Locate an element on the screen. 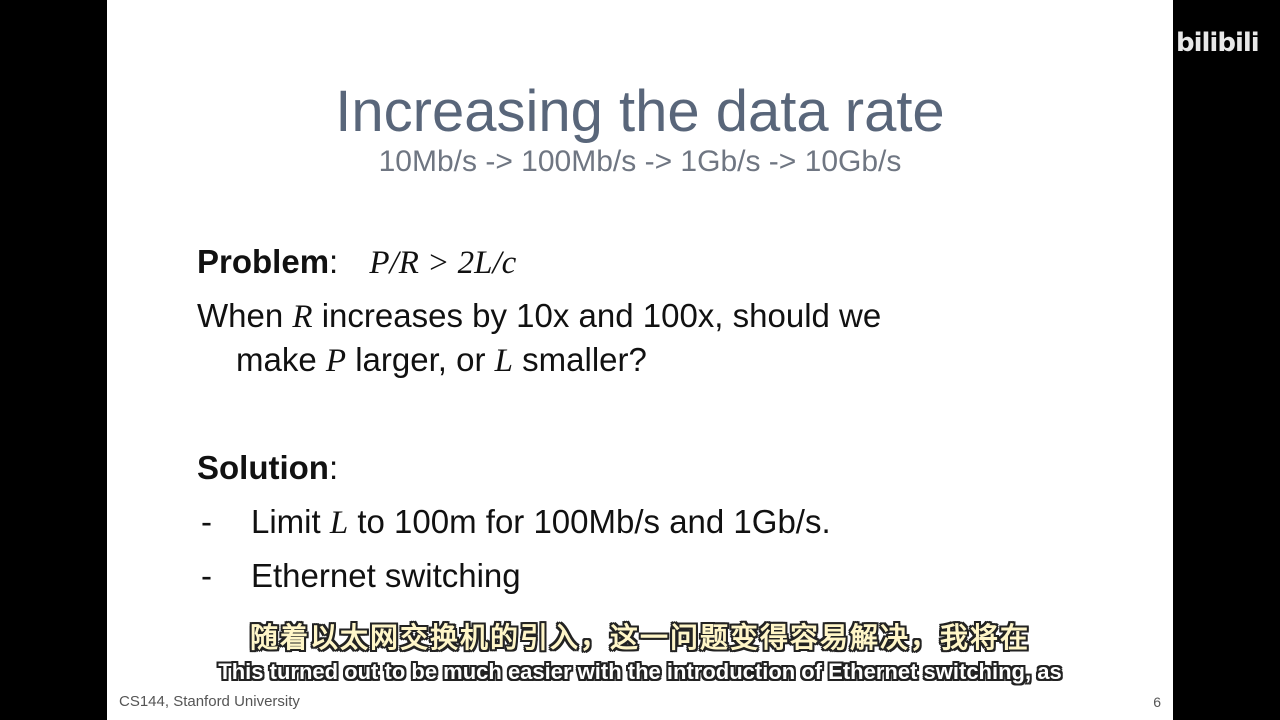  var-l: L is located at coordinates (503, 361).